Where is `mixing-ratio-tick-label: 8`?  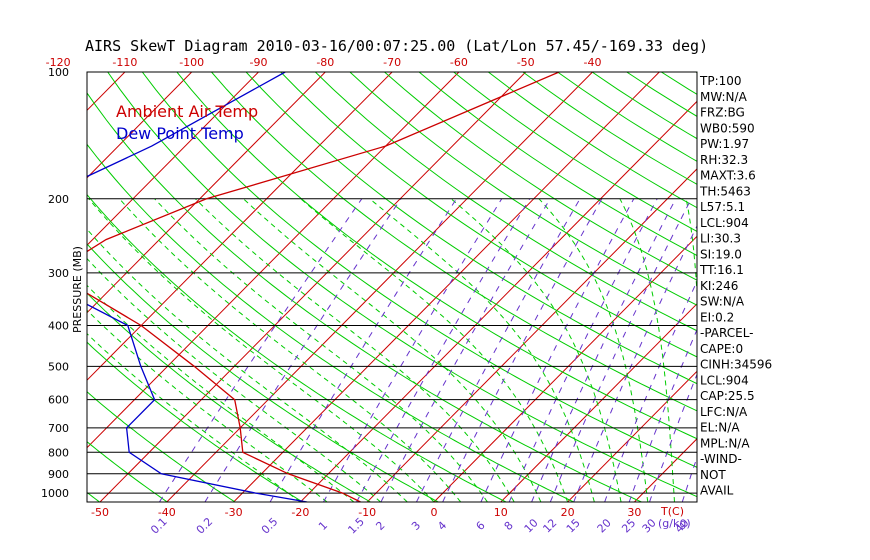 mixing-ratio-tick-label: 8 is located at coordinates (509, 526).